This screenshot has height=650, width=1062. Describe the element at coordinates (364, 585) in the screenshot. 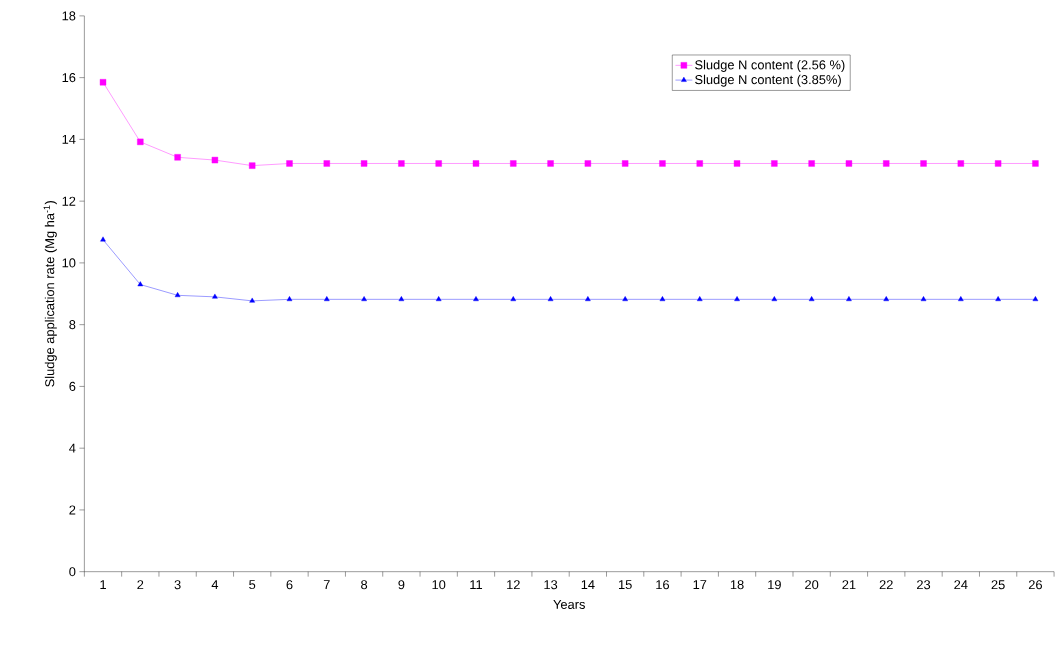

I see `x-tick-label: 8` at that location.